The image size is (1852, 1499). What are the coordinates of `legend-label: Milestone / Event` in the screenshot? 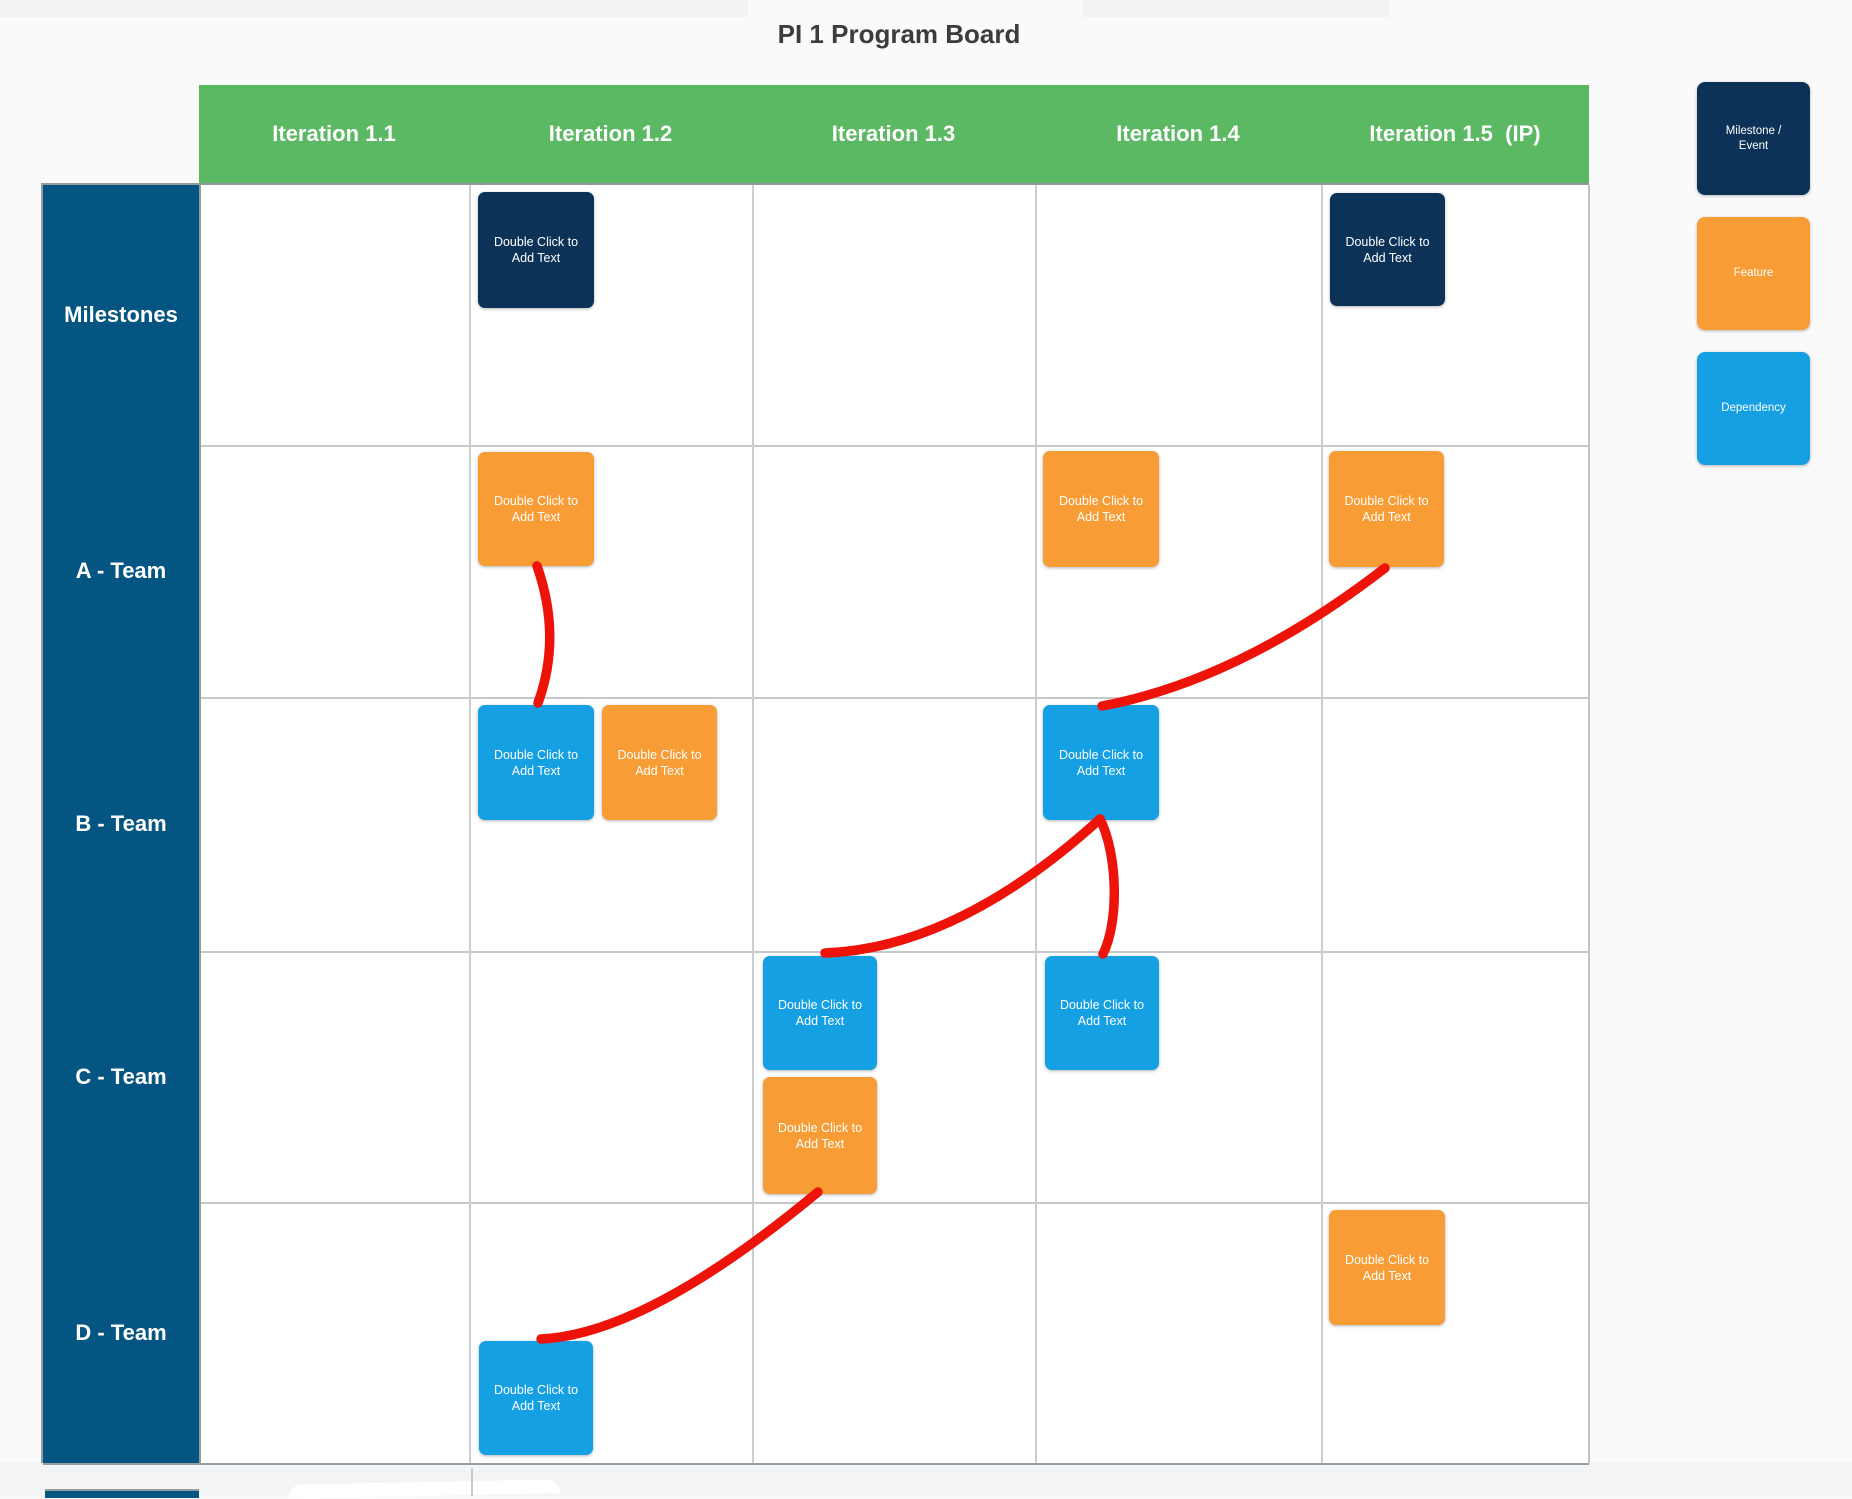 It's located at (1753, 138).